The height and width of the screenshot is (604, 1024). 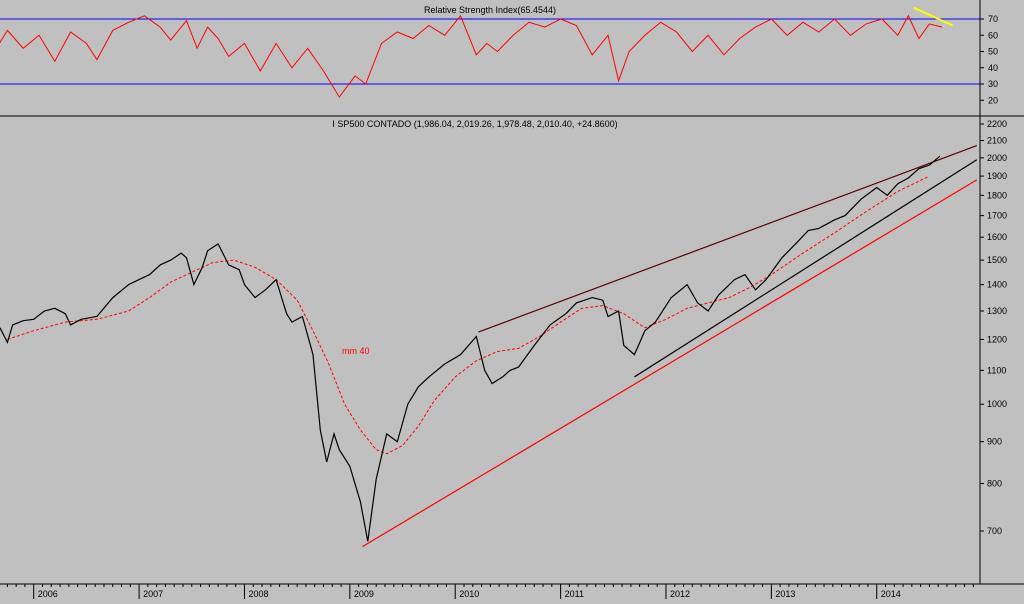 I want to click on rsi-tick-label: 30, so click(x=993, y=84).